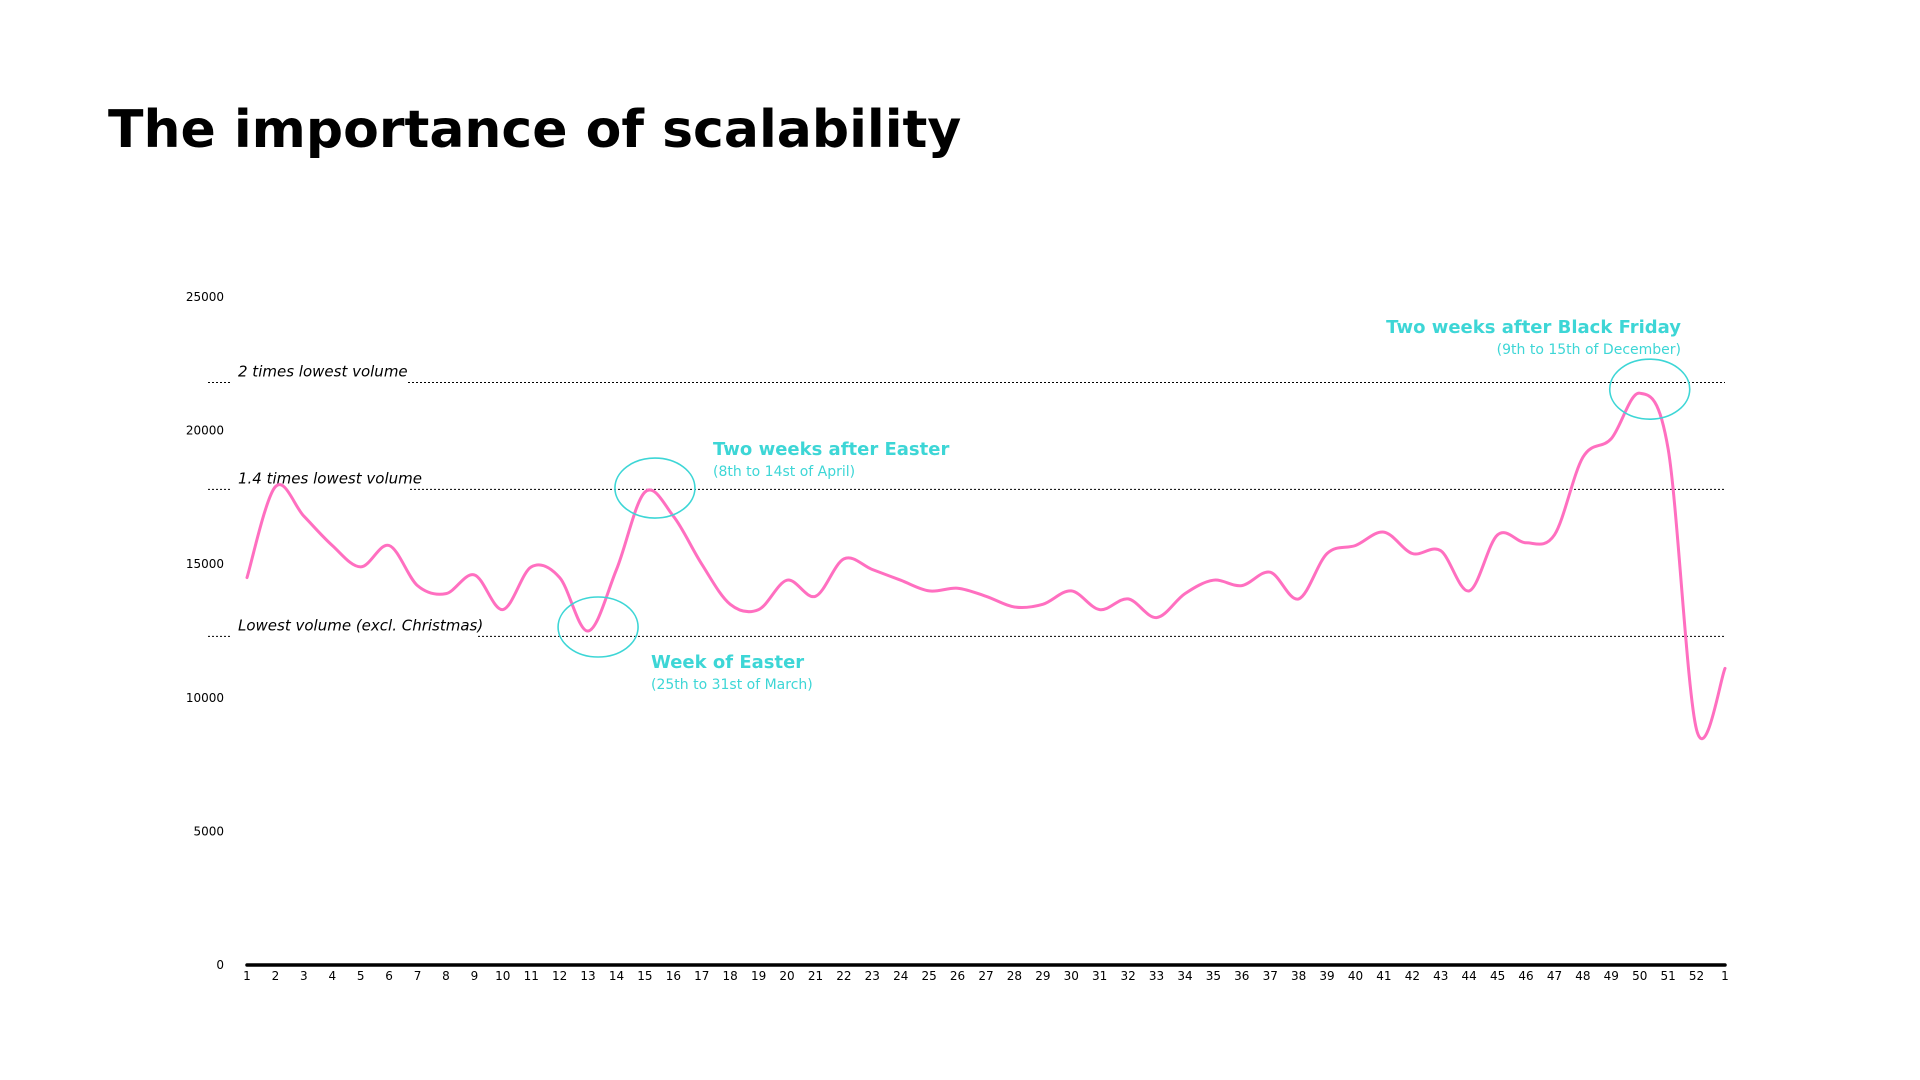 This screenshot has height=1080, width=1920. Describe the element at coordinates (1099, 976) in the screenshot. I see `x-tick-label: 31` at that location.